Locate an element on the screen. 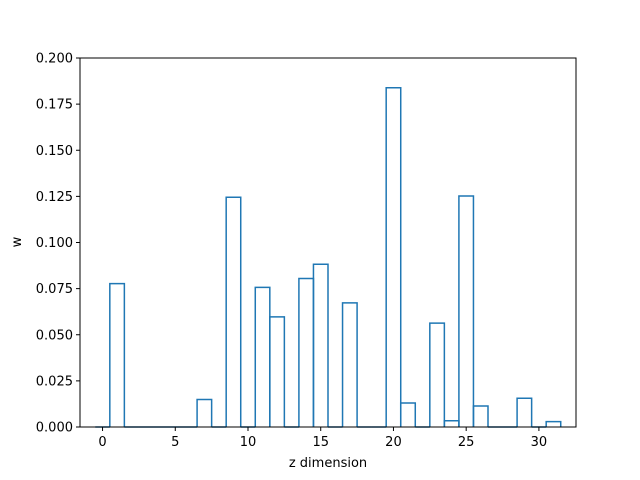 The height and width of the screenshot is (480, 640). x-axis-ticks: 0 5 10 15 20 25 30 is located at coordinates (322, 438).